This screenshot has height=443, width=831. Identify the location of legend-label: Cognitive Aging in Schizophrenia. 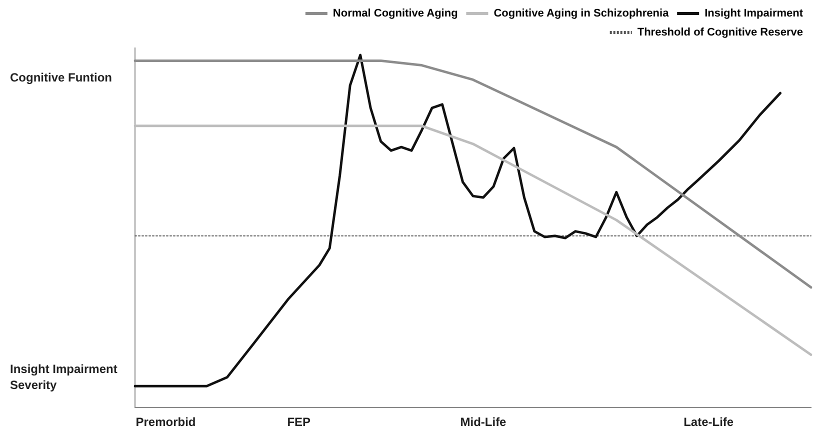
(582, 14).